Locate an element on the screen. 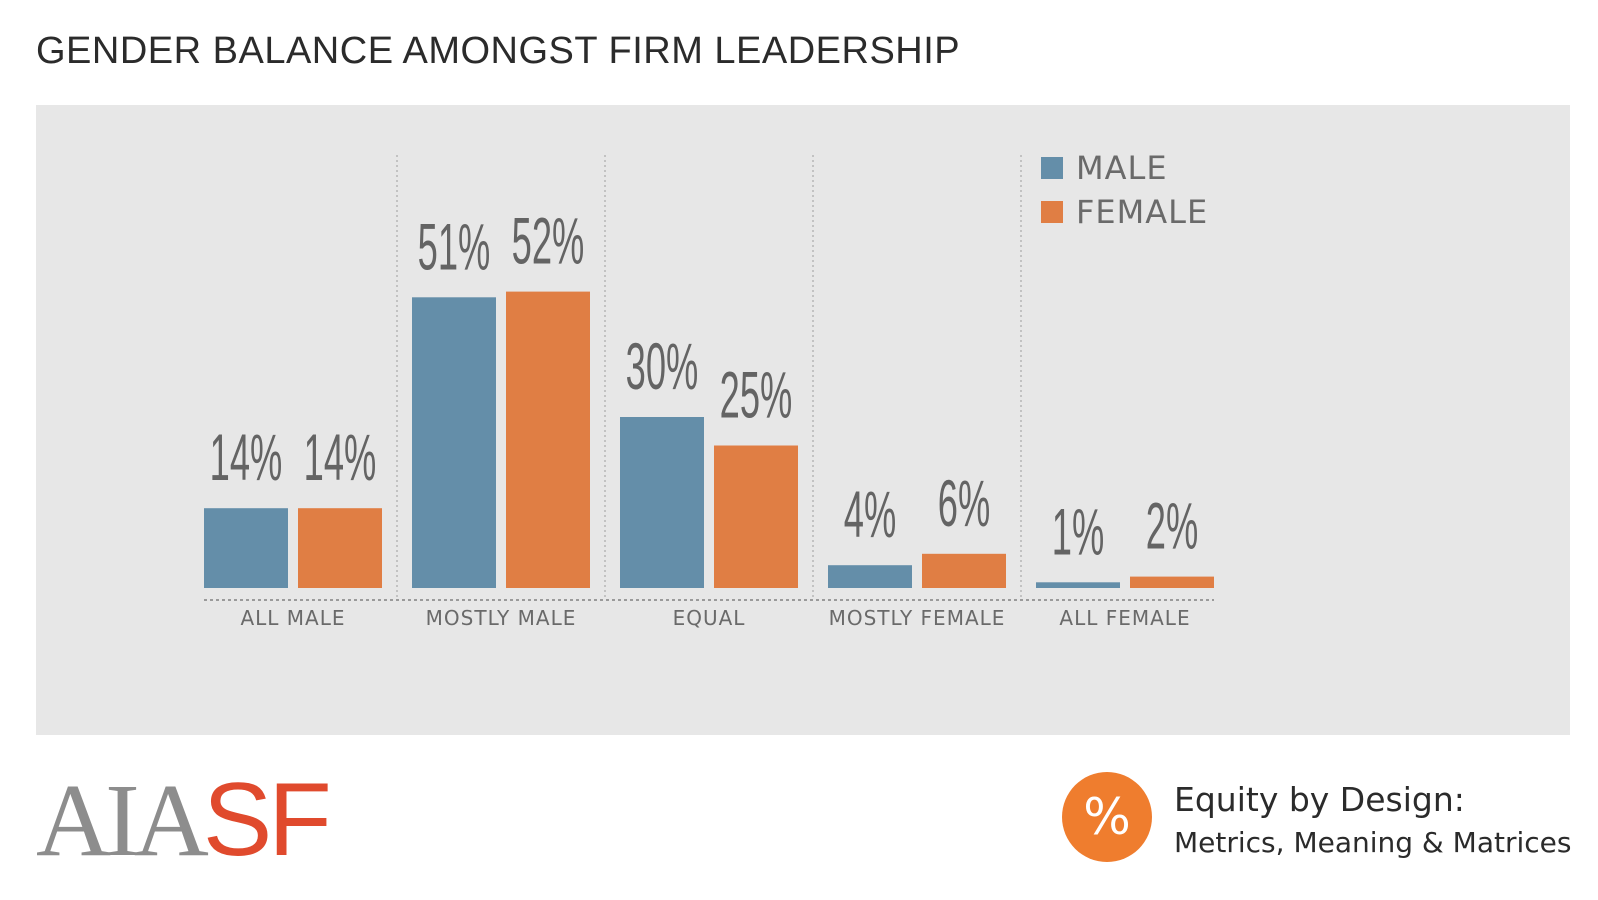 Image resolution: width=1598 pixels, height=900 pixels. category-label: ALL FEMALE is located at coordinates (1124, 618).